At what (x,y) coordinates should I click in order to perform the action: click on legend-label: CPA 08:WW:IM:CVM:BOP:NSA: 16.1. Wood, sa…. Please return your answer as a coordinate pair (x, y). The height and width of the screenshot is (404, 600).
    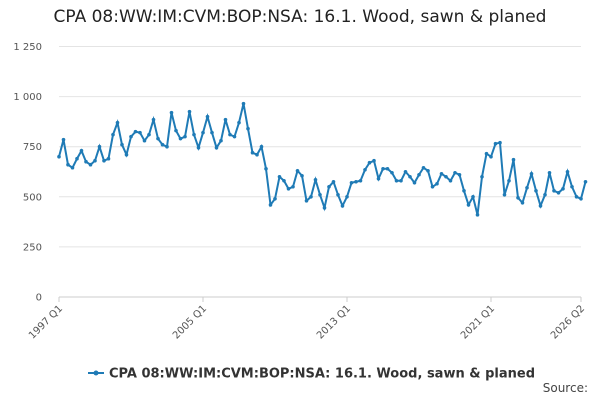
    Looking at the image, I should click on (322, 374).